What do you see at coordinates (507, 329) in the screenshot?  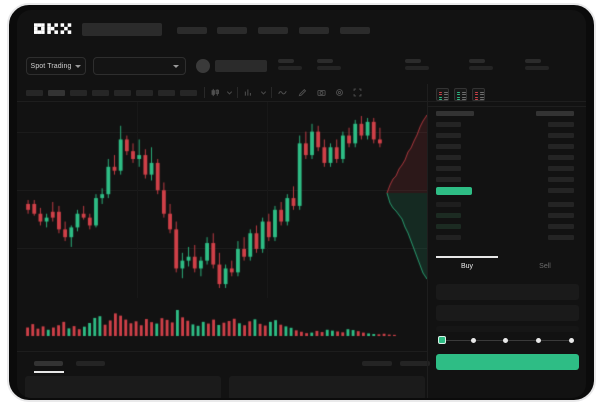 I see `total-field` at bounding box center [507, 329].